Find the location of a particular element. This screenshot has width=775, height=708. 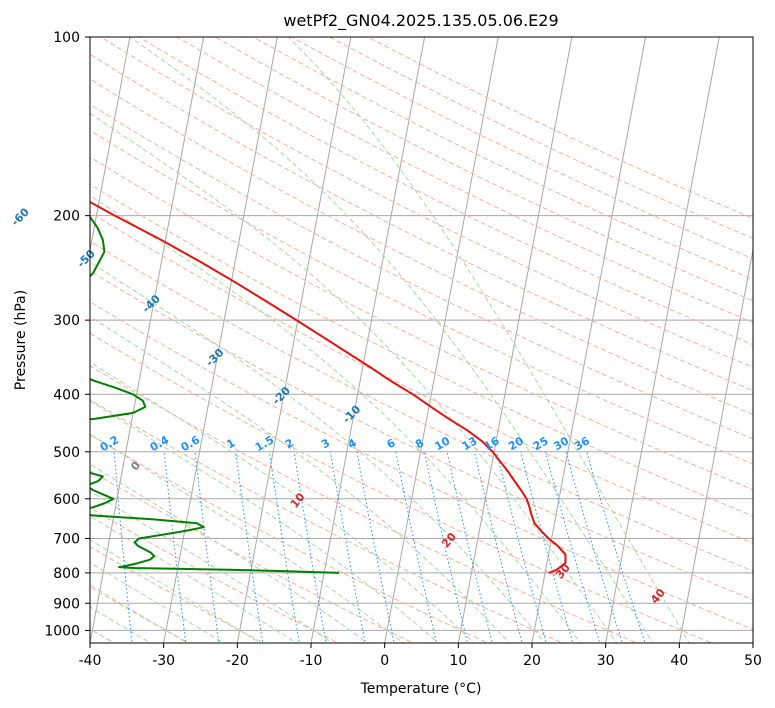

x-tick-label: -40 is located at coordinates (90, 661).